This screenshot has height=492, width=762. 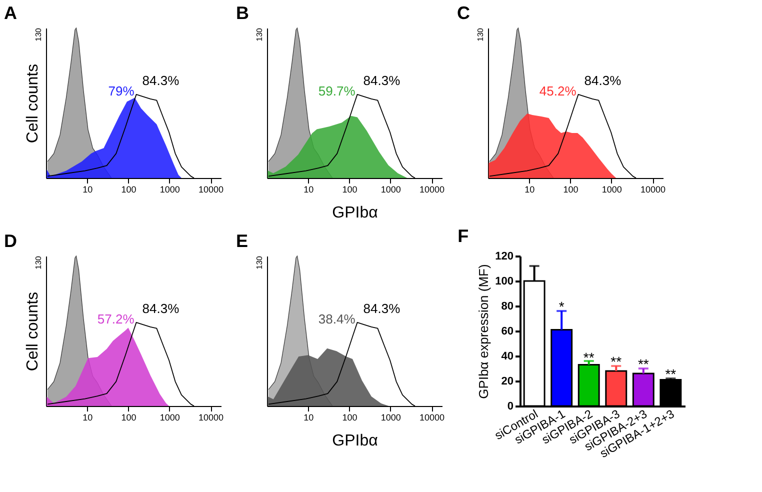 I want to click on y-tick-label: 0, so click(x=510, y=406).